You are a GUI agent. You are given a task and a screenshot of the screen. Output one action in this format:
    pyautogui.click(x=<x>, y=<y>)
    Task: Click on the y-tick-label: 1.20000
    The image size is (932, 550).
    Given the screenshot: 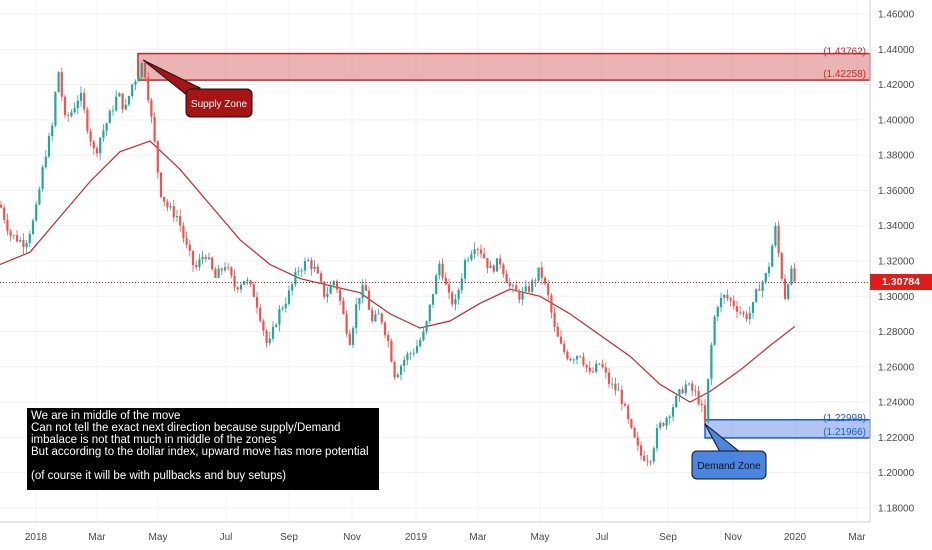 What is the action you would take?
    pyautogui.click(x=896, y=473)
    